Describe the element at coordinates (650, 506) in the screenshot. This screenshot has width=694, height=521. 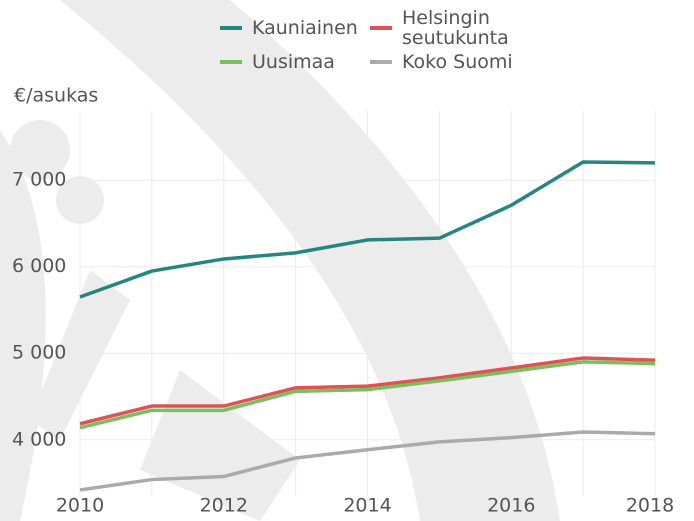
I see `x-tick-label: 2018` at that location.